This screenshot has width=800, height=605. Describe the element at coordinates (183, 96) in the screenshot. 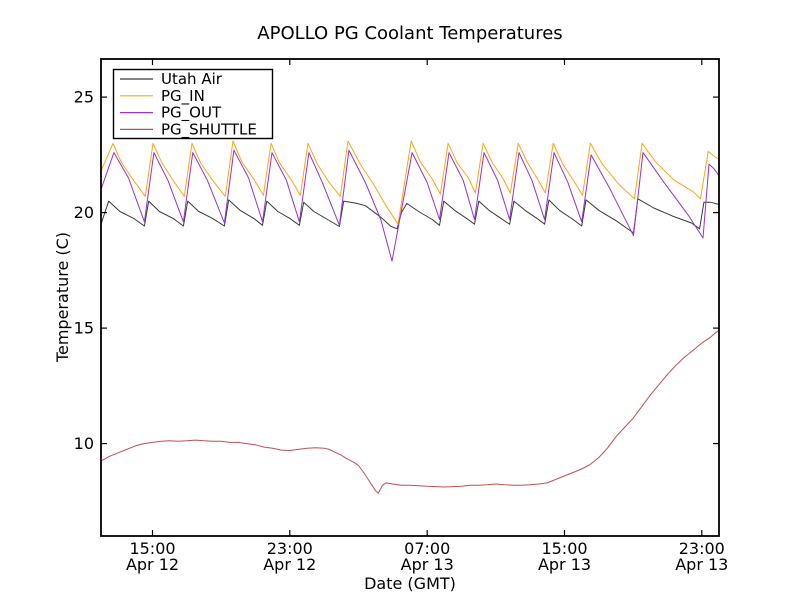

I see `legend-label: PG_IN` at that location.